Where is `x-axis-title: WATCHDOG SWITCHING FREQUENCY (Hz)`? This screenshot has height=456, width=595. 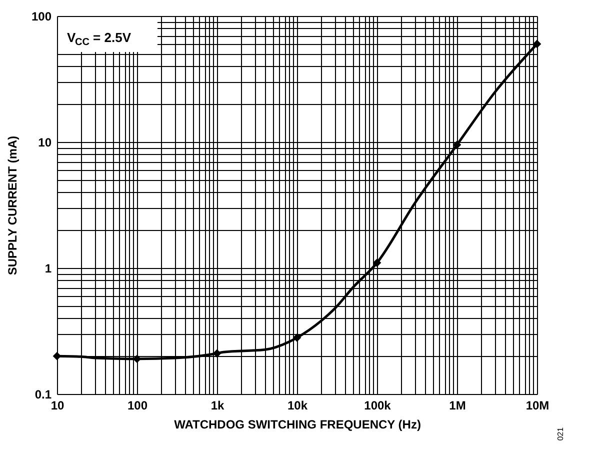 x-axis-title: WATCHDOG SWITCHING FREQUENCY (Hz) is located at coordinates (297, 425).